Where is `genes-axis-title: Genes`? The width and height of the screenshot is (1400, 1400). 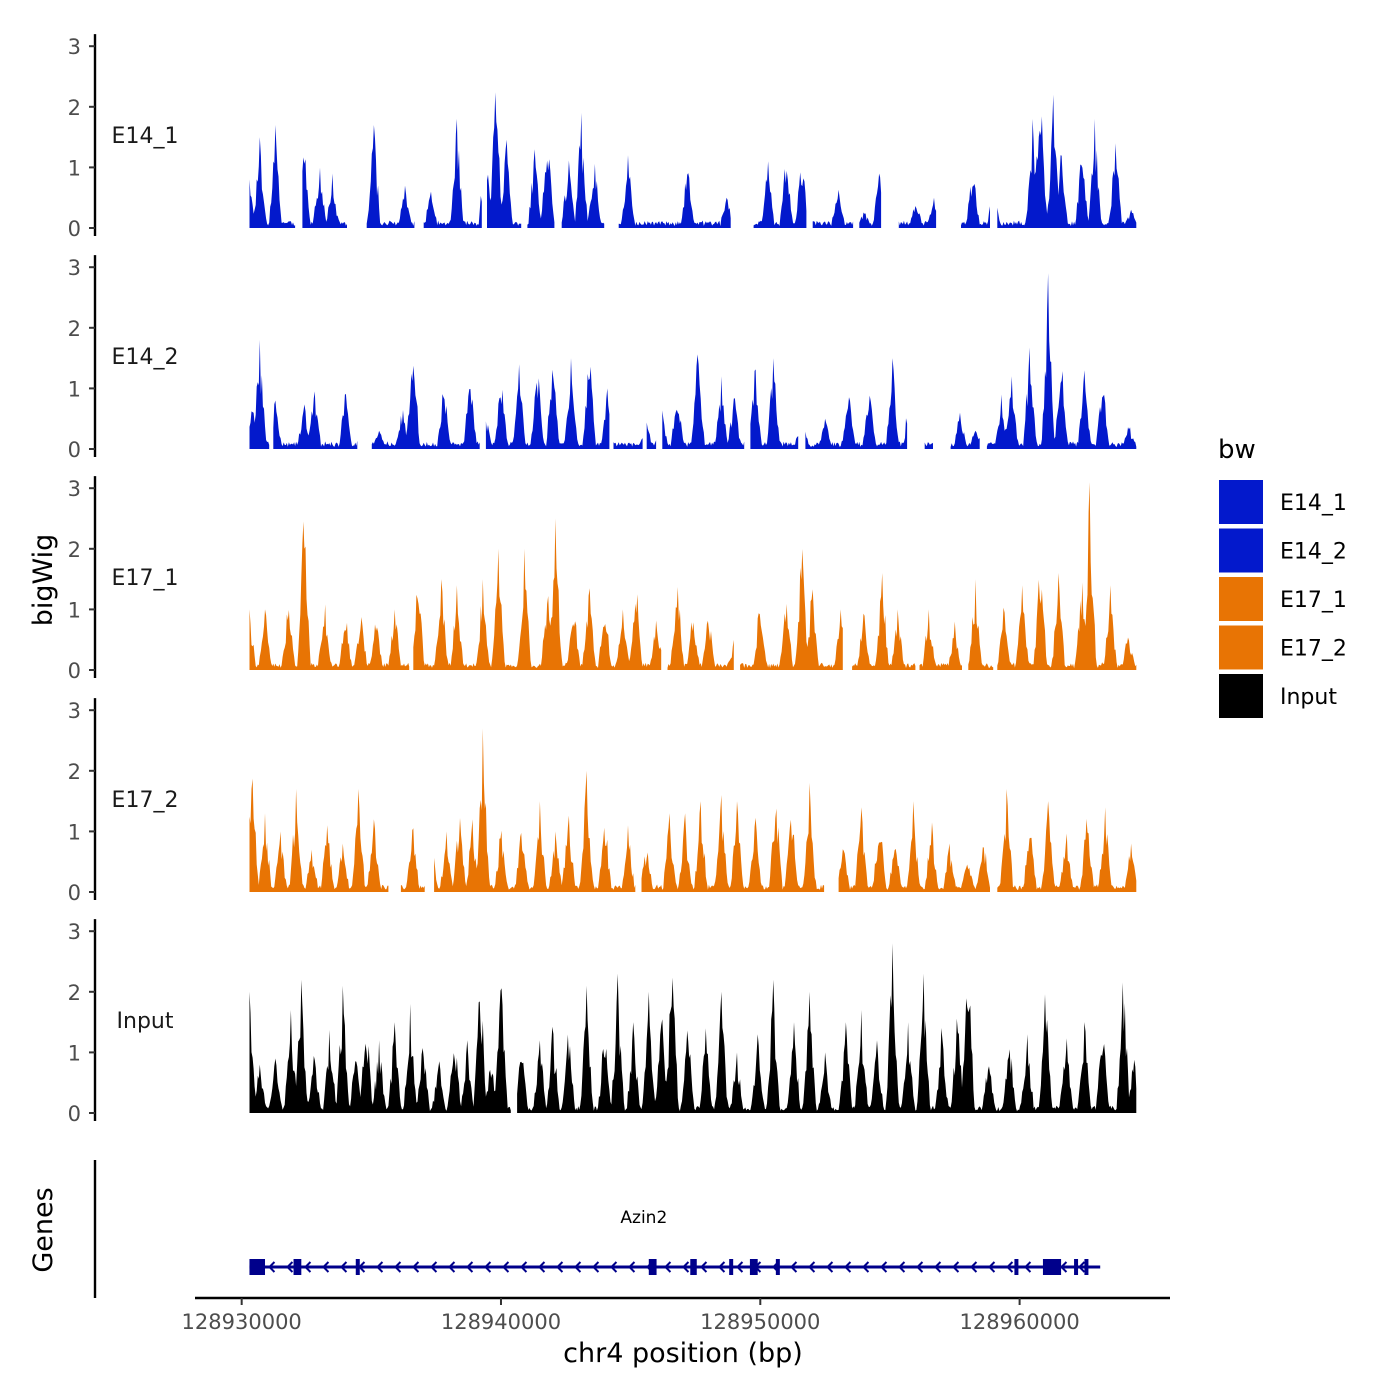 genes-axis-title: Genes is located at coordinates (43, 1229).